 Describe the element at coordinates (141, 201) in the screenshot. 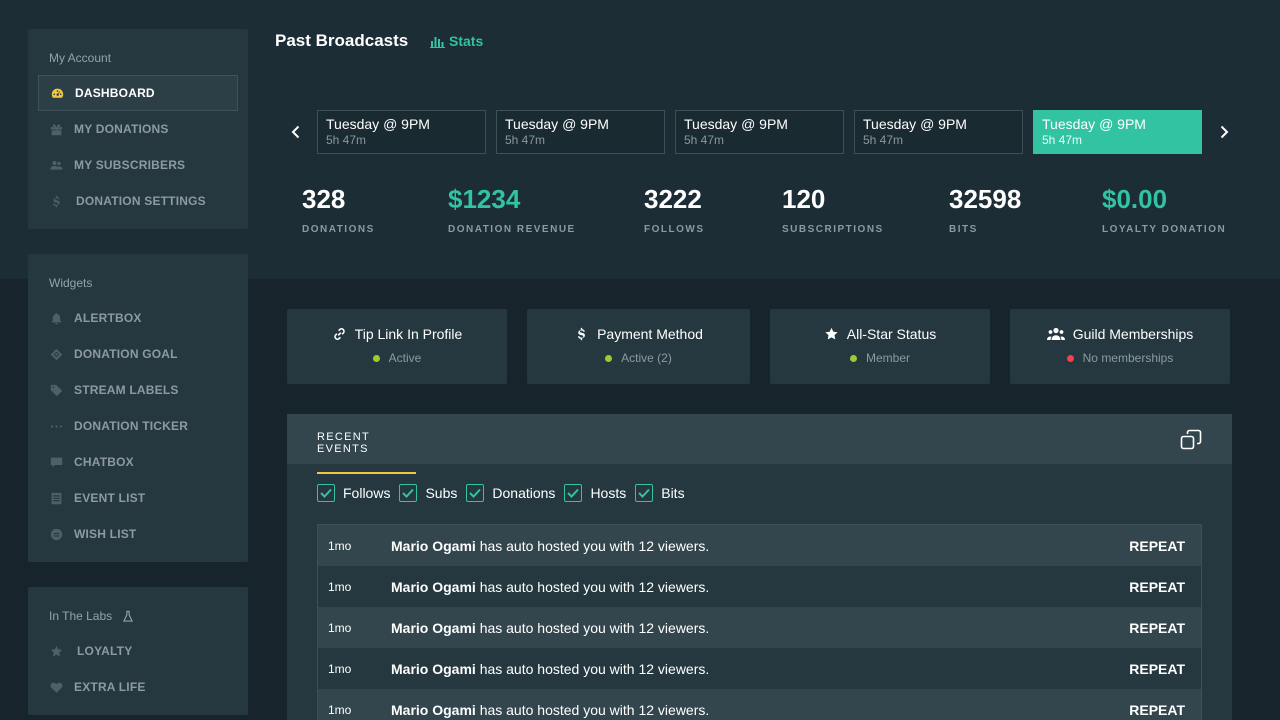

I see `sidebar-item-label: DONATION SETTINGS` at that location.